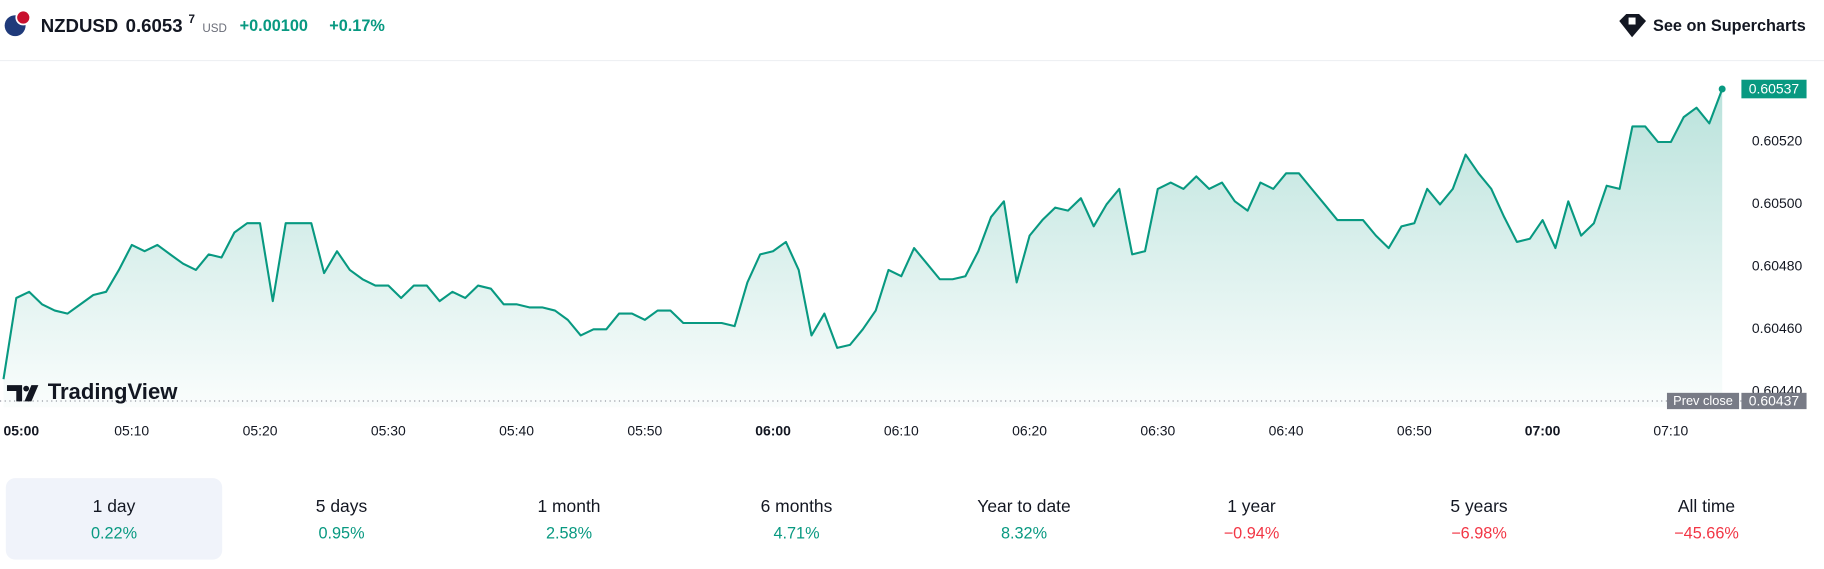  Describe the element at coordinates (18, 23) in the screenshot. I see `flag` at that location.